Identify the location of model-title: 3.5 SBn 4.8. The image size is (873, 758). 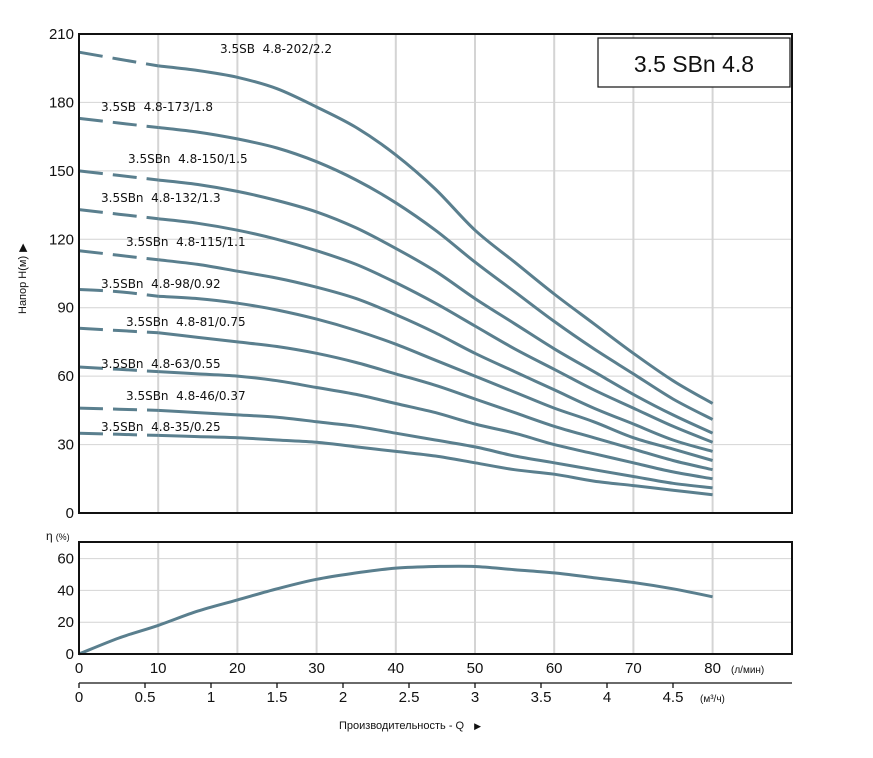
(694, 64).